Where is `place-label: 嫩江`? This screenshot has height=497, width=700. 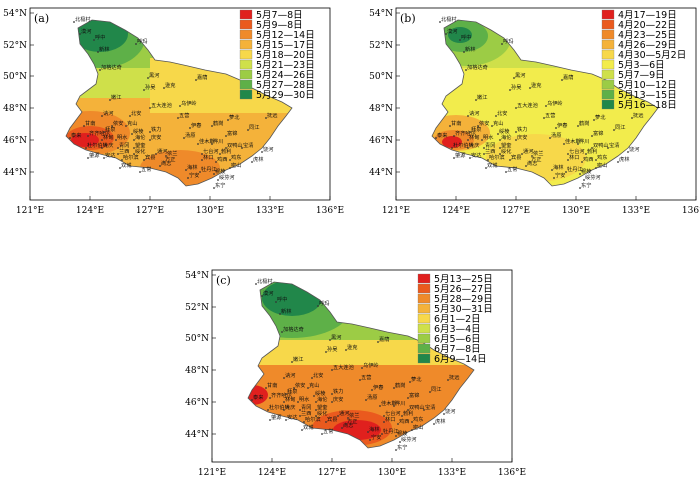 place-label: 嫩江 is located at coordinates (482, 97).